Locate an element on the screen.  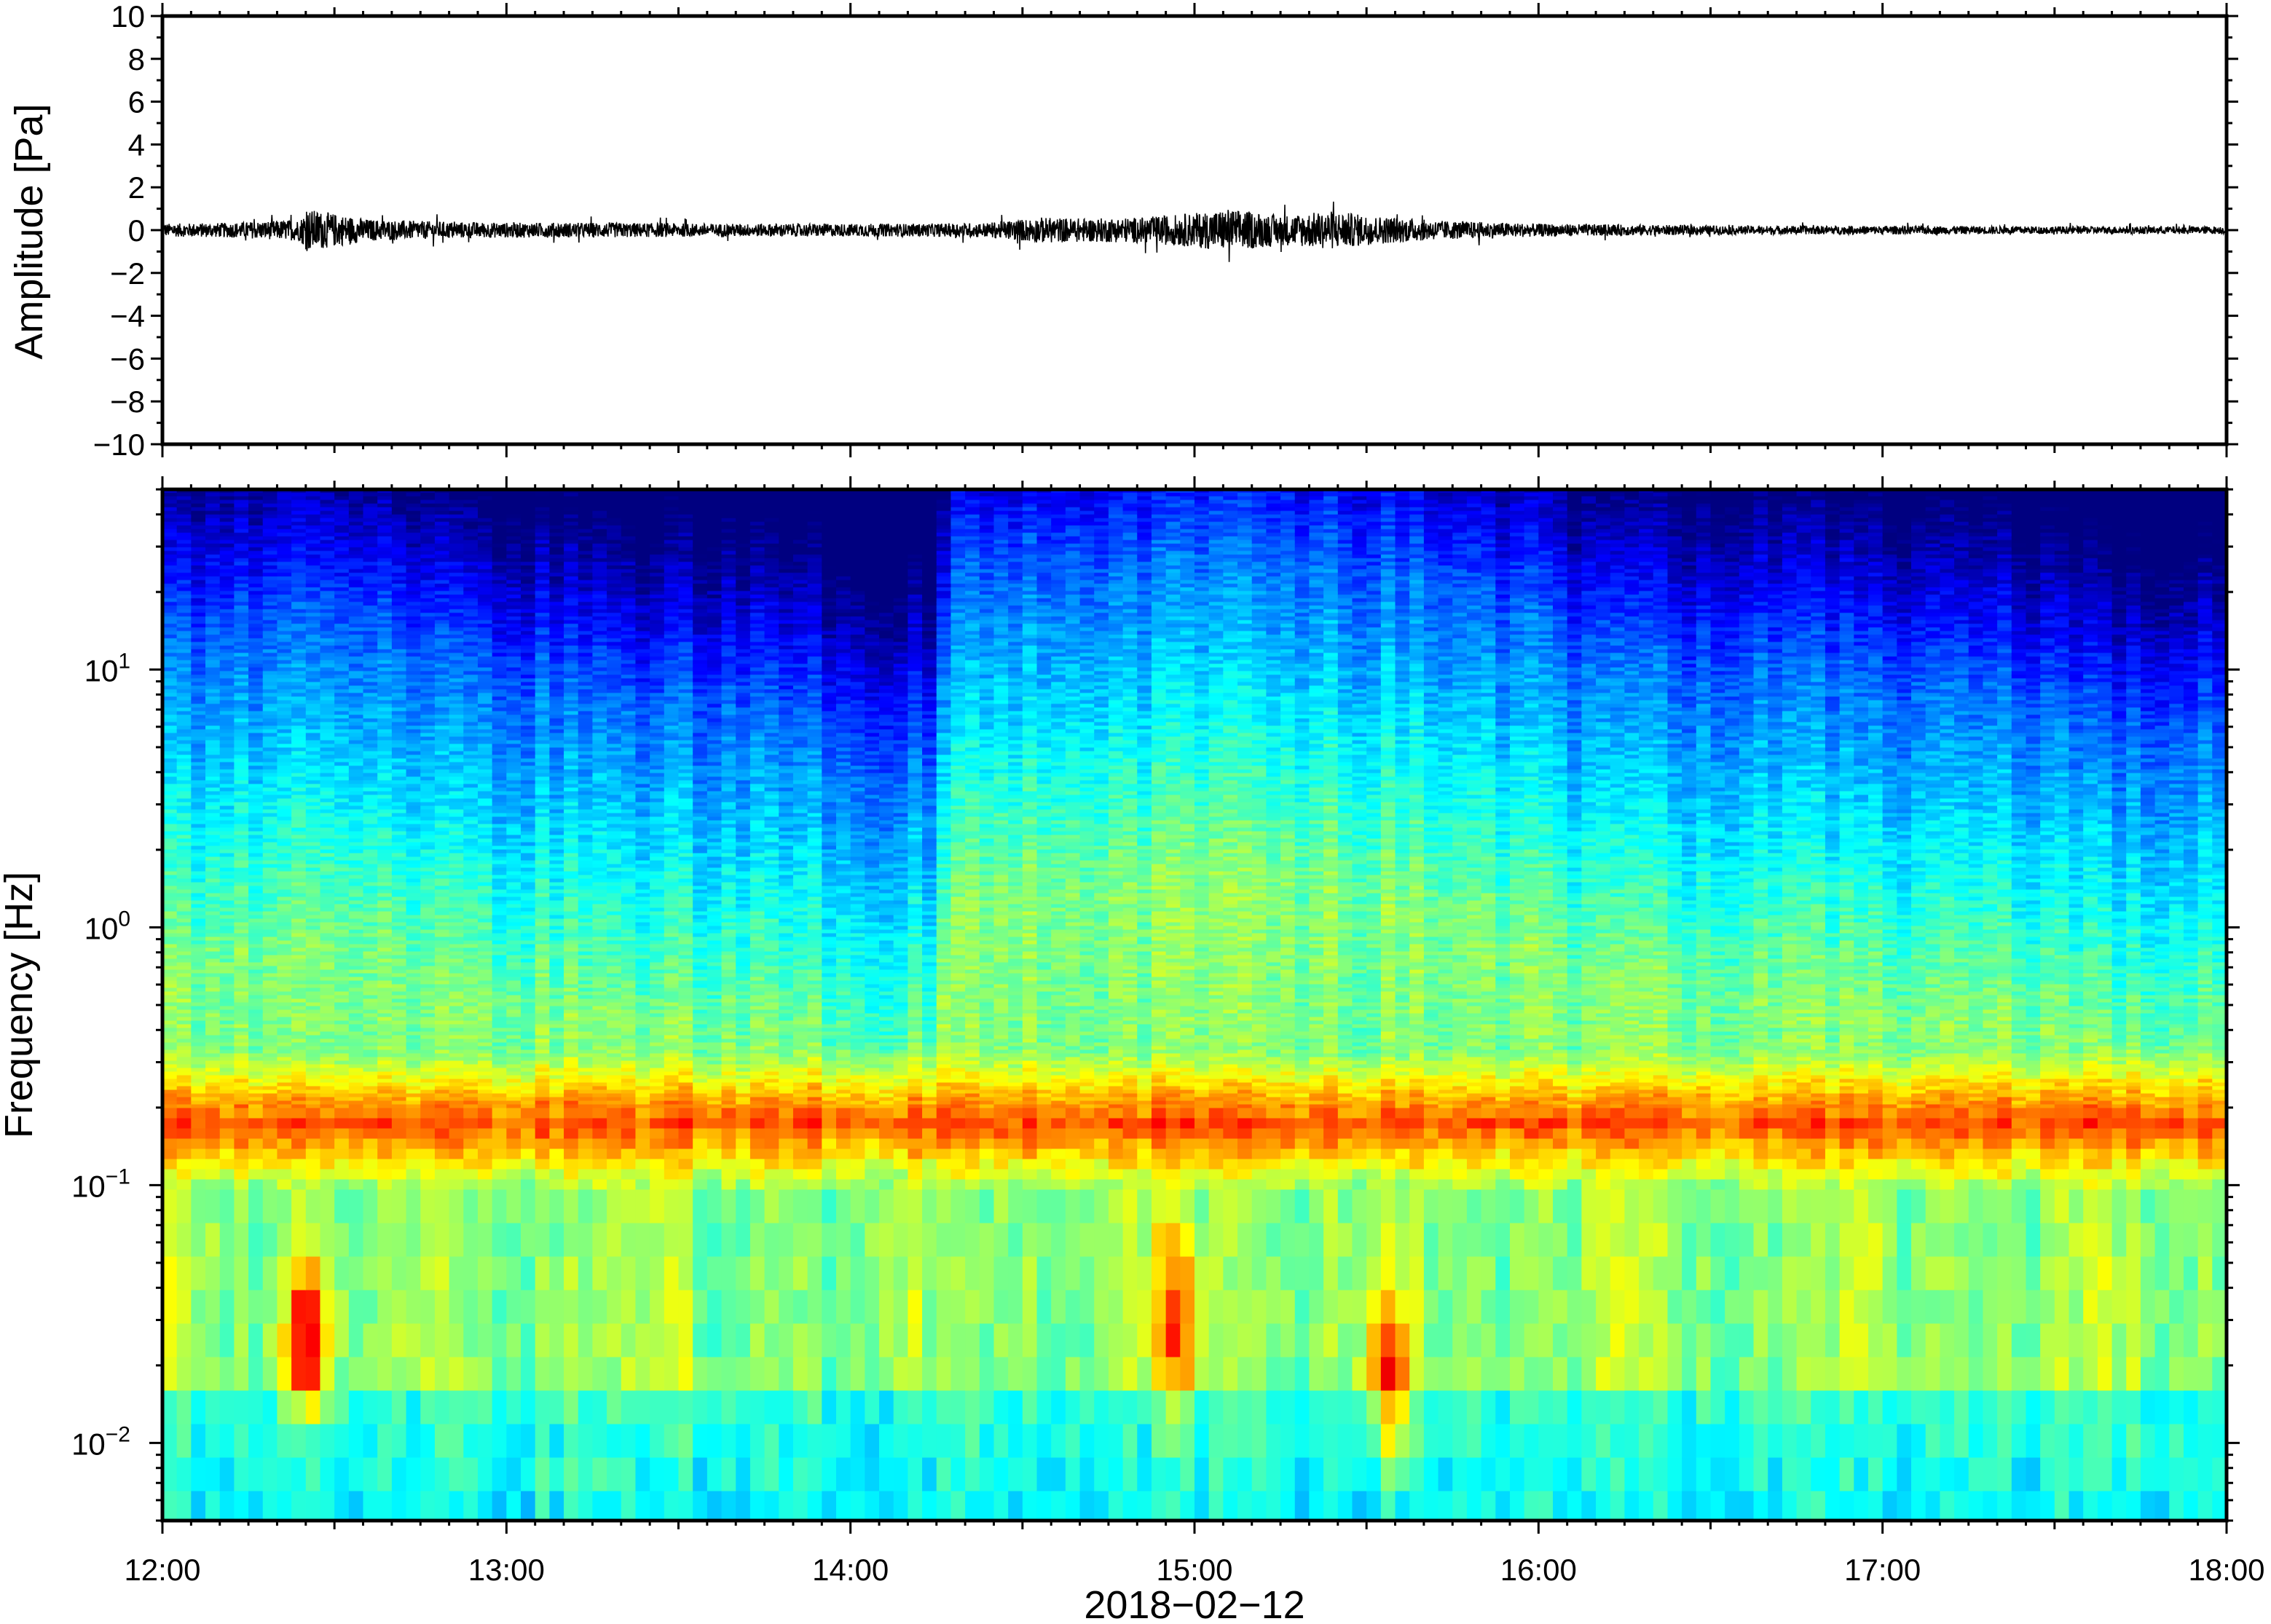
waveform-y-tick-label: −4 is located at coordinates (127, 316).